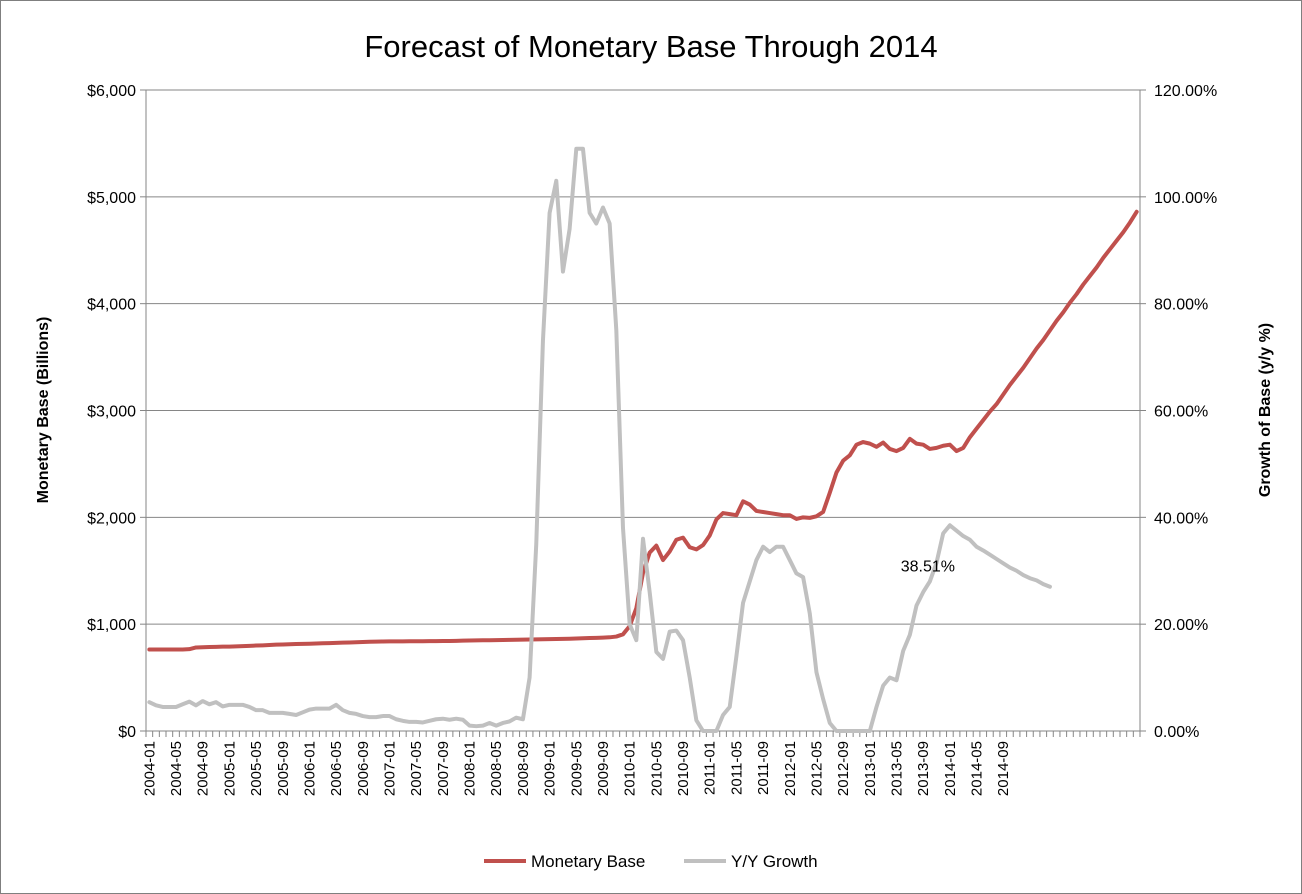 The height and width of the screenshot is (894, 1302). I want to click on x-tick-label: 2014-09, so click(1003, 768).